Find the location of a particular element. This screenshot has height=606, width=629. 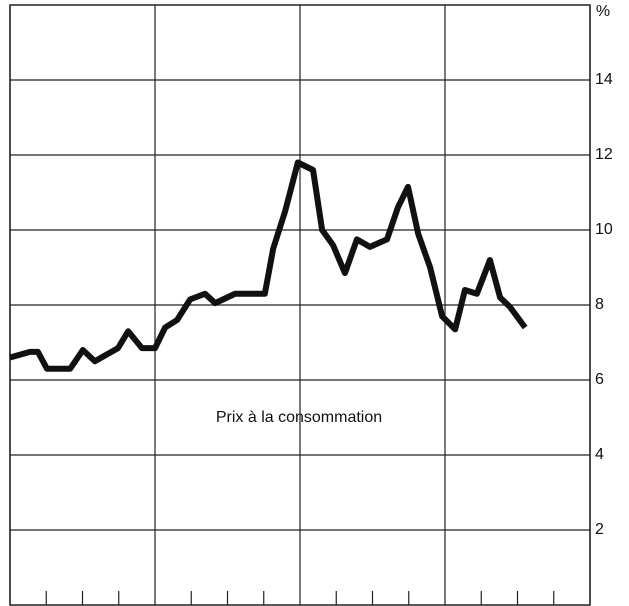

y-tick-label: 12 is located at coordinates (604, 154).